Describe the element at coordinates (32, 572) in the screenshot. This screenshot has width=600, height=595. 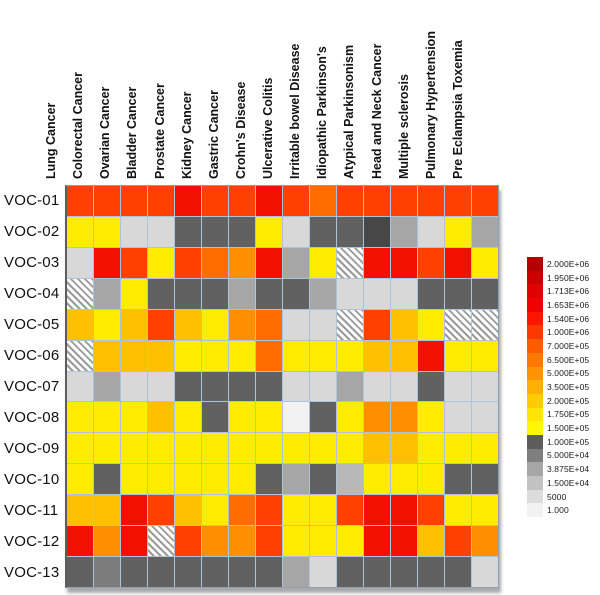
I see `row-label: VOC-13` at that location.